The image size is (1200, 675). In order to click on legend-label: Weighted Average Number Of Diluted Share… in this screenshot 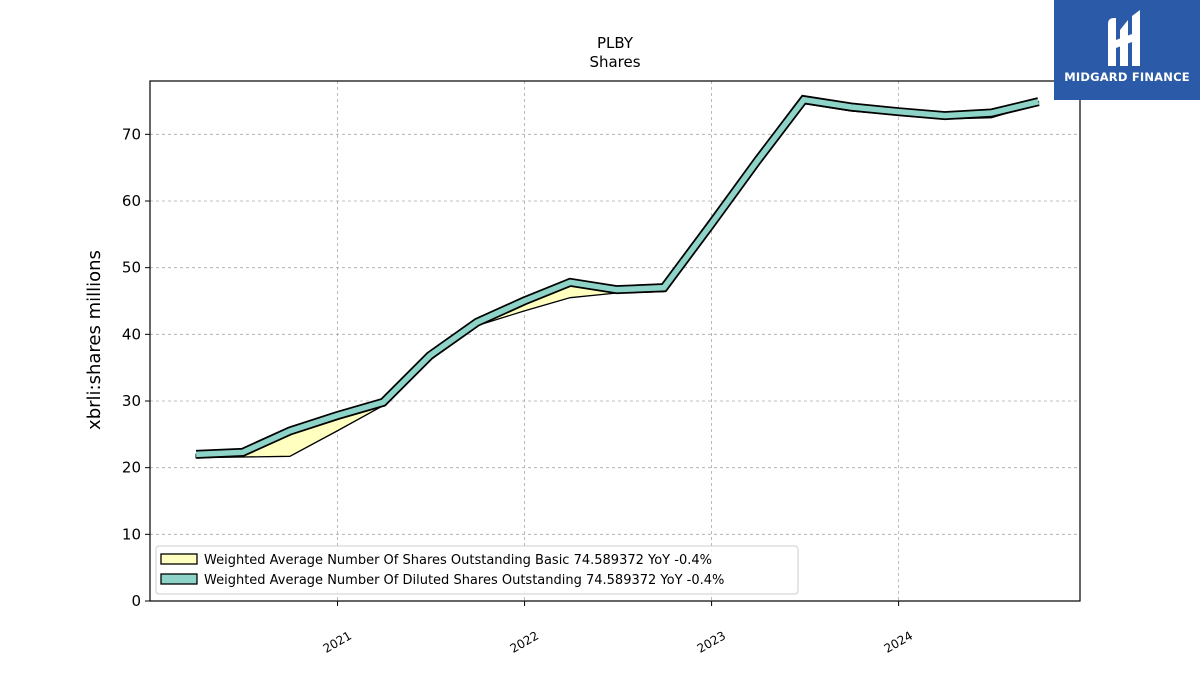, I will do `click(464, 580)`.